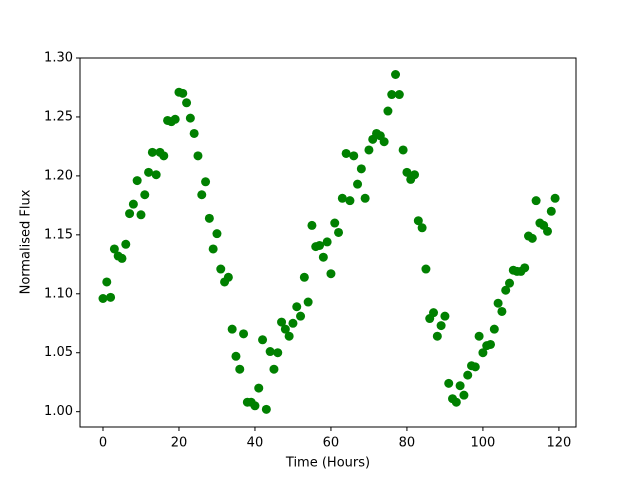  I want to click on x-tick-label: 20, so click(179, 443).